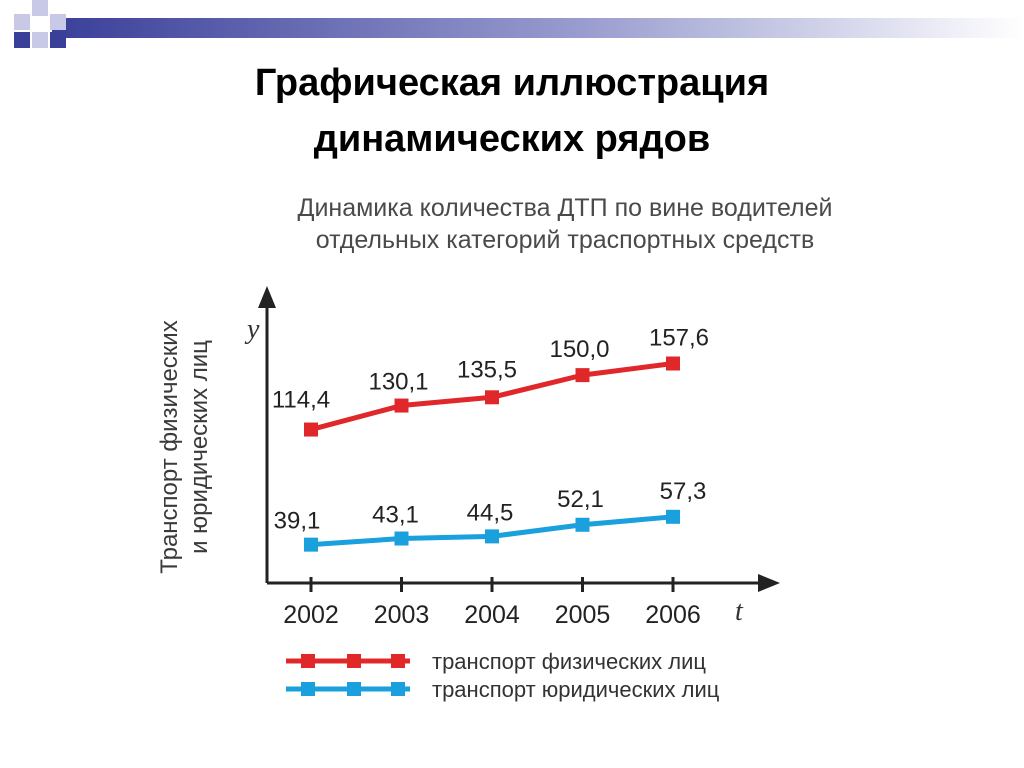  I want to click on x-axis-letter: t, so click(739, 611).